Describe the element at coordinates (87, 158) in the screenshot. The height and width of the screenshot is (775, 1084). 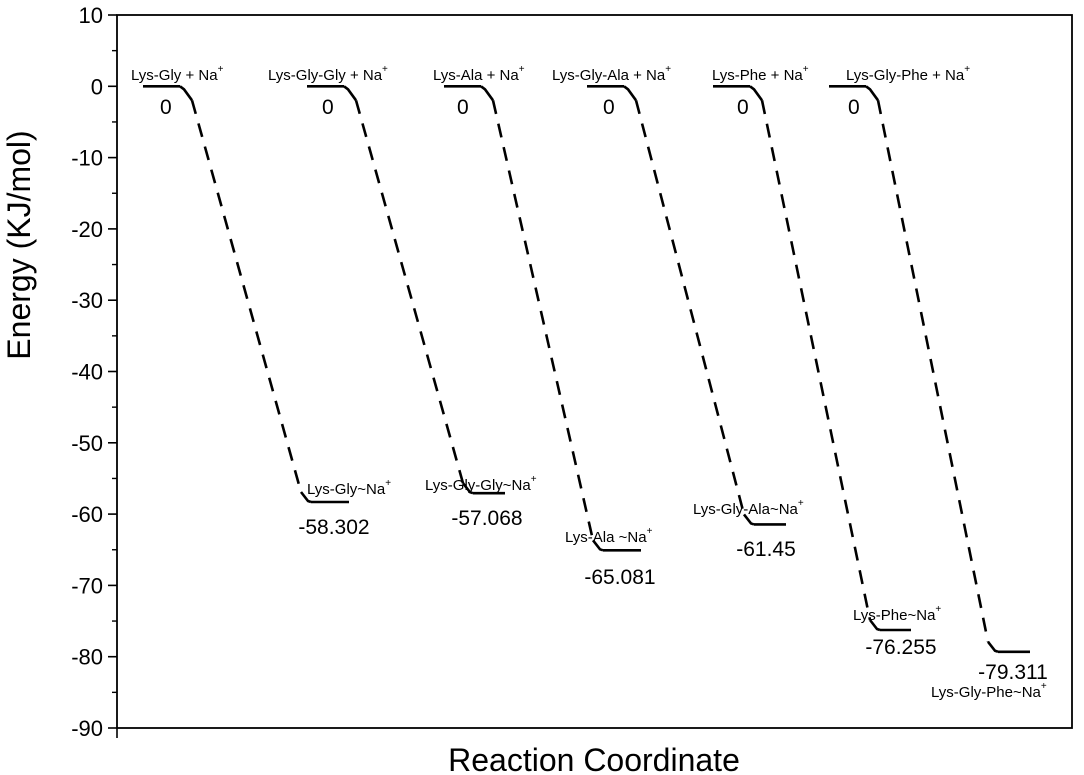
I see `y-tick-label: -10` at that location.